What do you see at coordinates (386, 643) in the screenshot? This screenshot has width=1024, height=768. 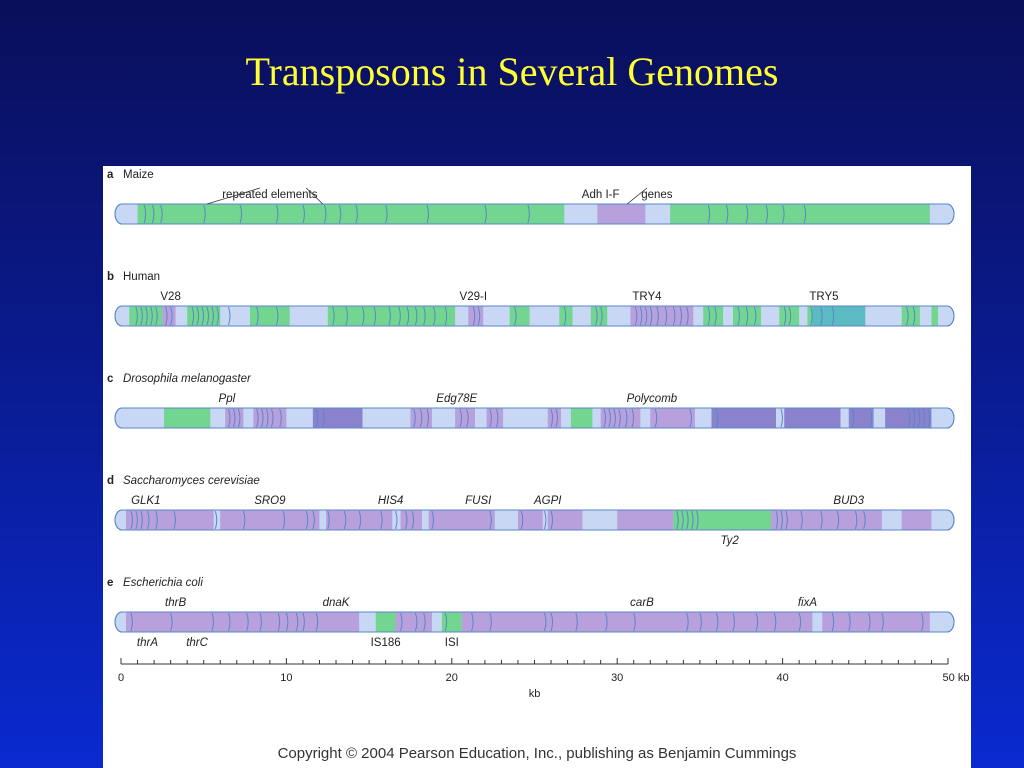 I see `feature-label: IS186` at bounding box center [386, 643].